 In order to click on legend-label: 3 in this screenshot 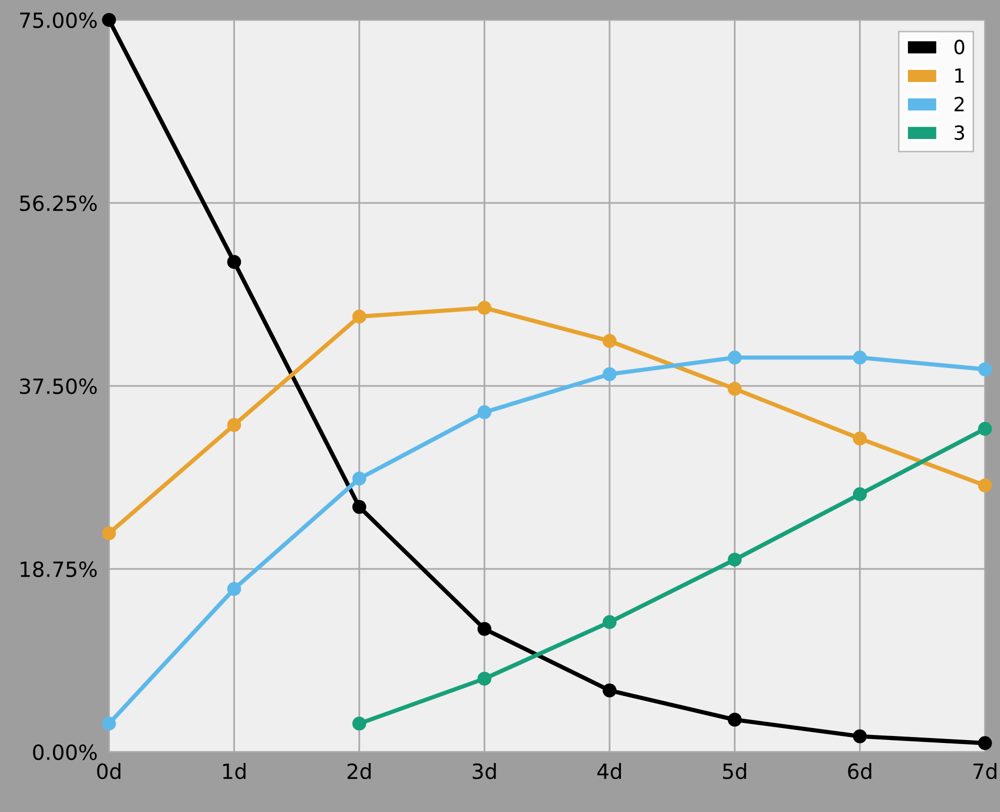, I will do `click(959, 132)`.